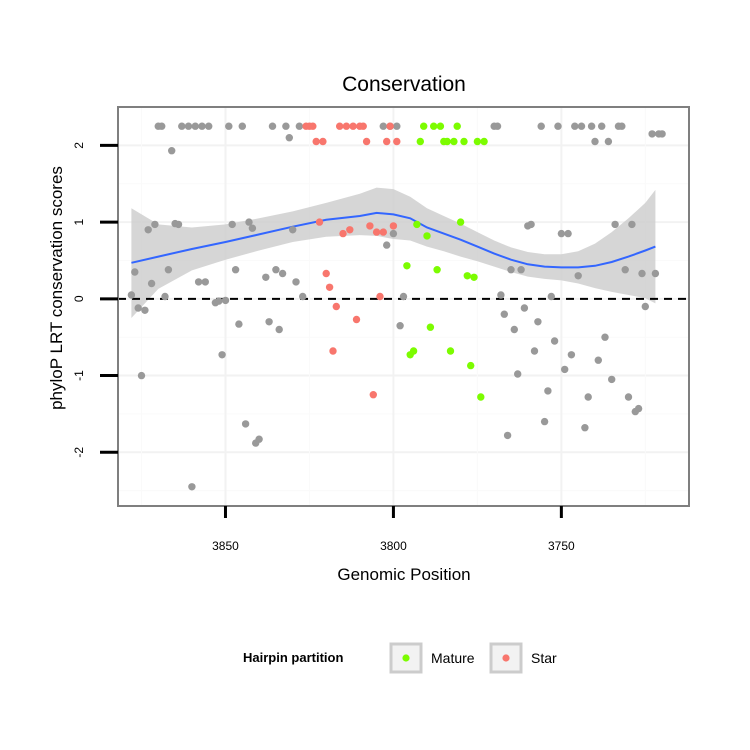 This screenshot has height=750, width=750. What do you see at coordinates (56, 288) in the screenshot?
I see `y-axis-title: phyloP LRT conservation scores` at bounding box center [56, 288].